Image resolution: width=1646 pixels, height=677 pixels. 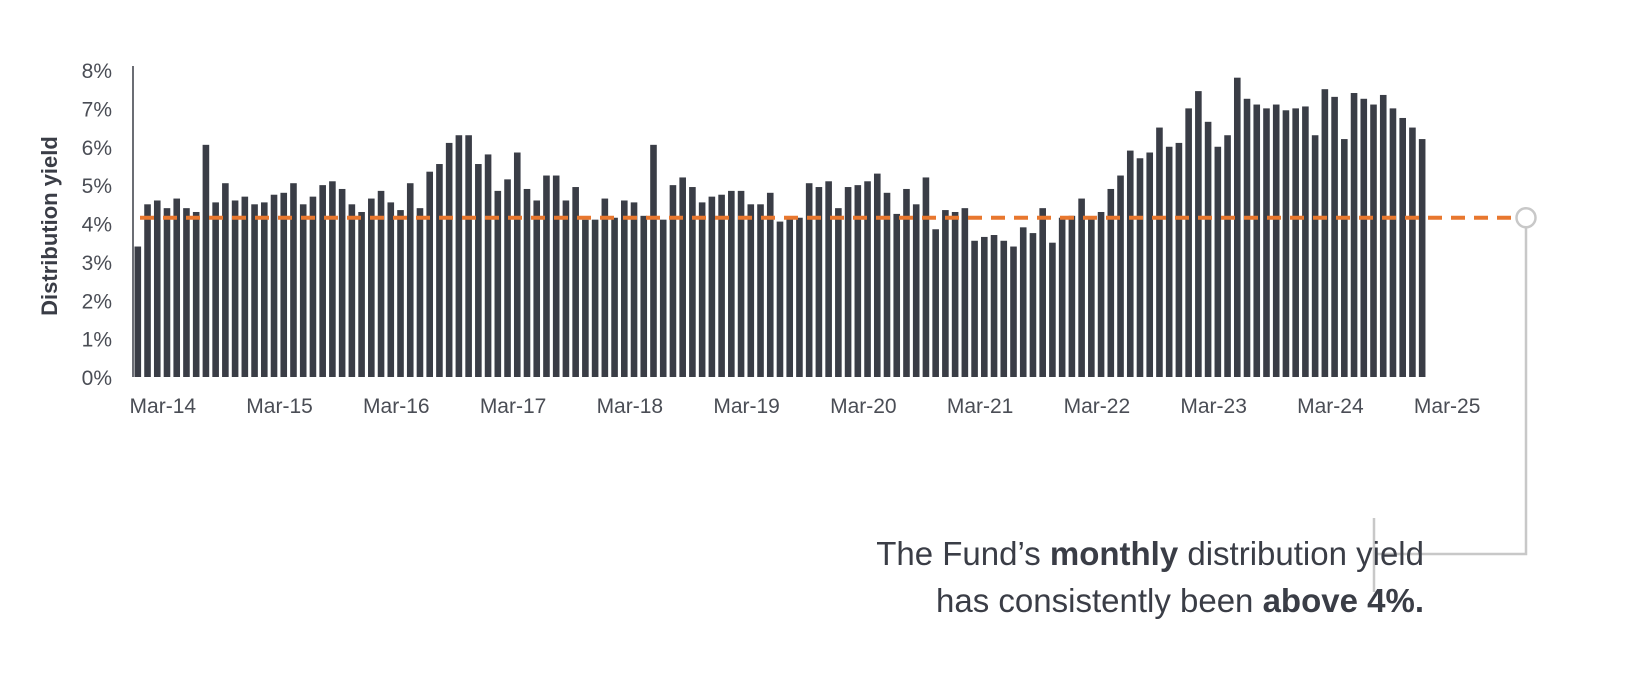 What do you see at coordinates (513, 406) in the screenshot?
I see `x-tick-label: Mar-17` at bounding box center [513, 406].